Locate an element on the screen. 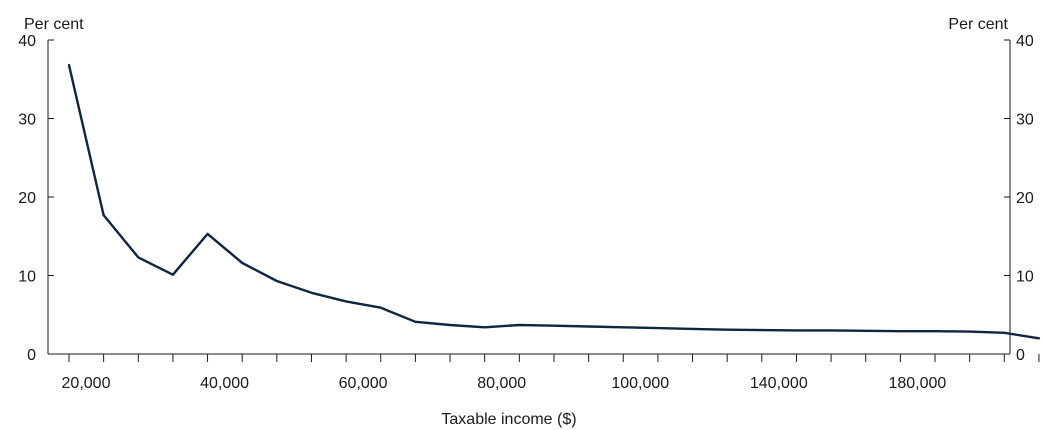 Image resolution: width=1043 pixels, height=430 pixels. y-axis-unit-left: Per cent is located at coordinates (54, 24).